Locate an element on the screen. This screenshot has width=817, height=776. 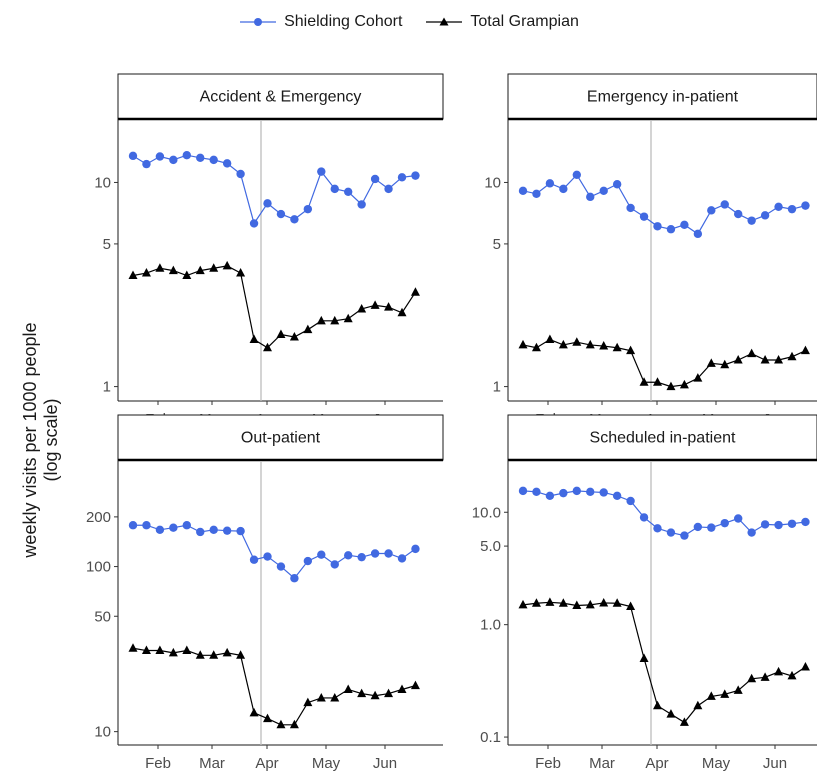
legend-item-total: Total Grampian is located at coordinates (501, 22).